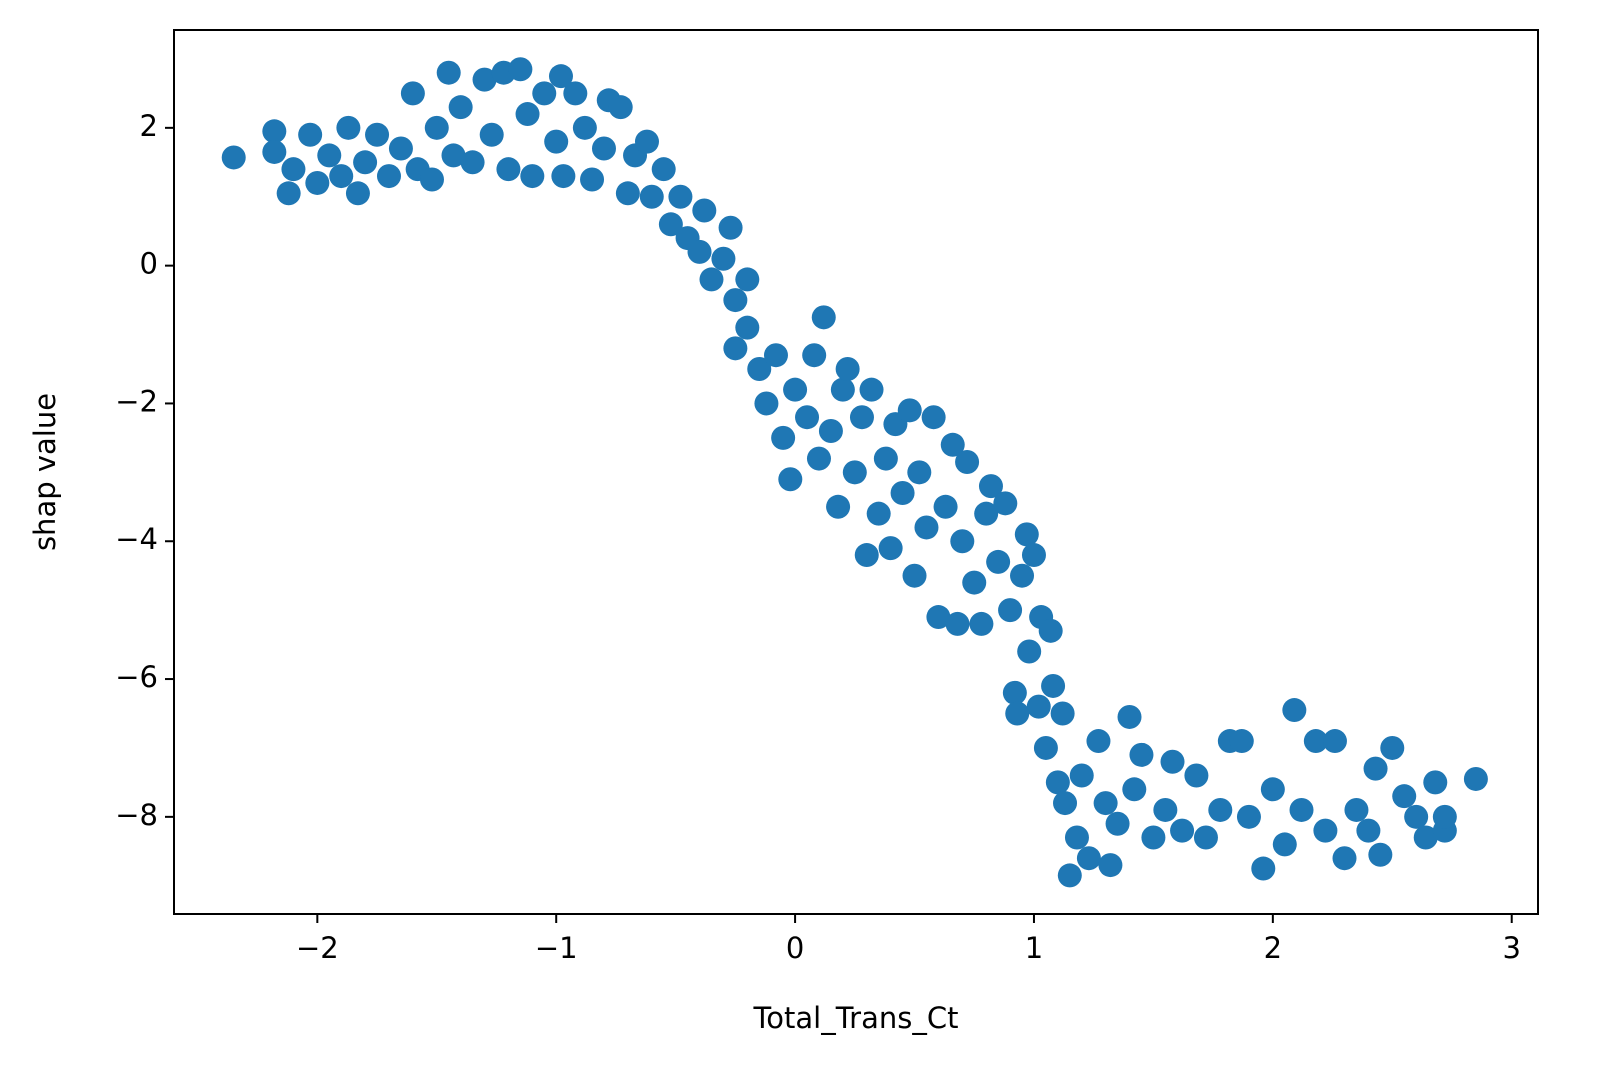 The image size is (1602, 1092). What do you see at coordinates (136, 539) in the screenshot?
I see `y-tick-label: −4` at bounding box center [136, 539].